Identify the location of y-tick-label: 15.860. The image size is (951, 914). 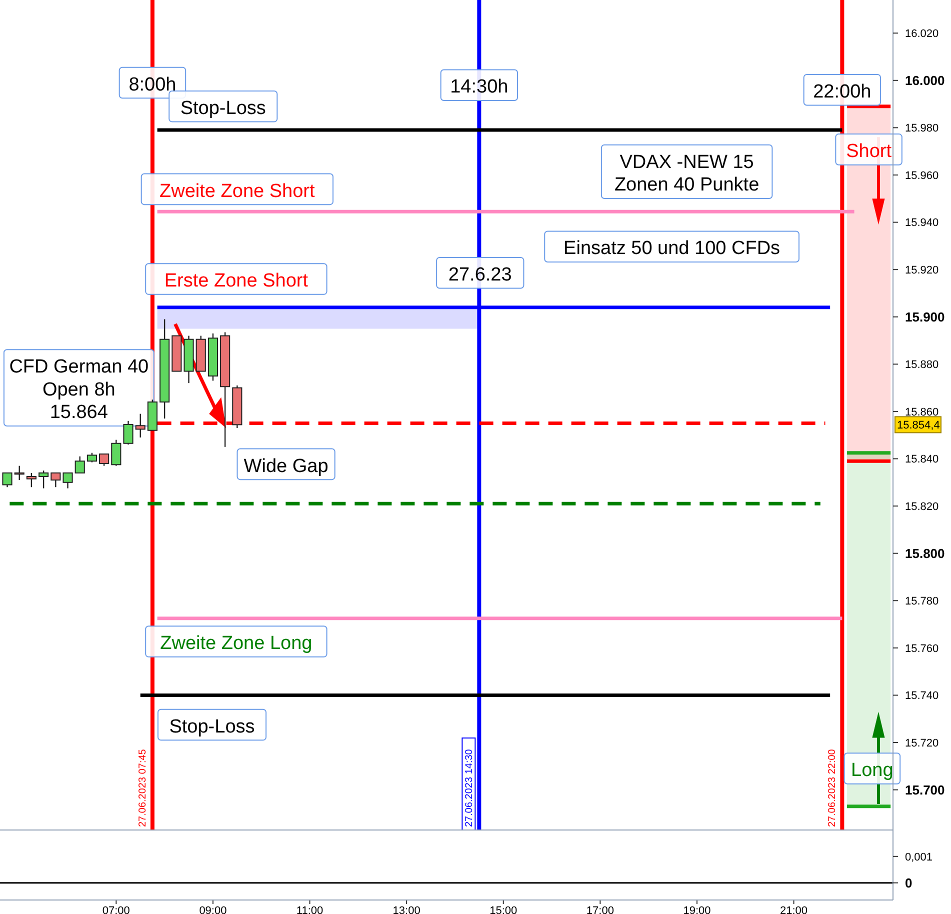
(922, 412).